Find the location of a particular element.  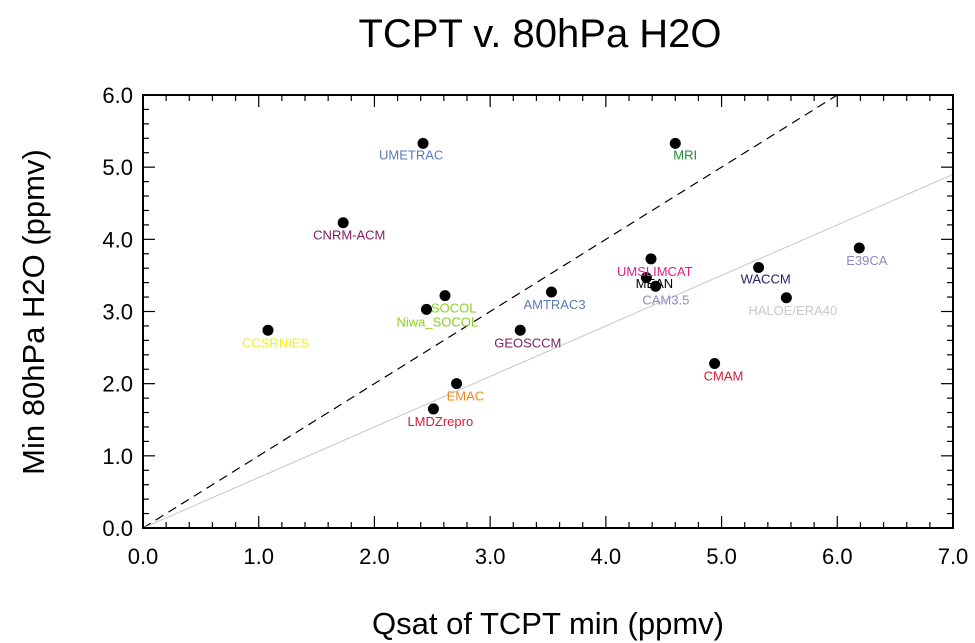

data-point-cnrm-acm is located at coordinates (343, 223).